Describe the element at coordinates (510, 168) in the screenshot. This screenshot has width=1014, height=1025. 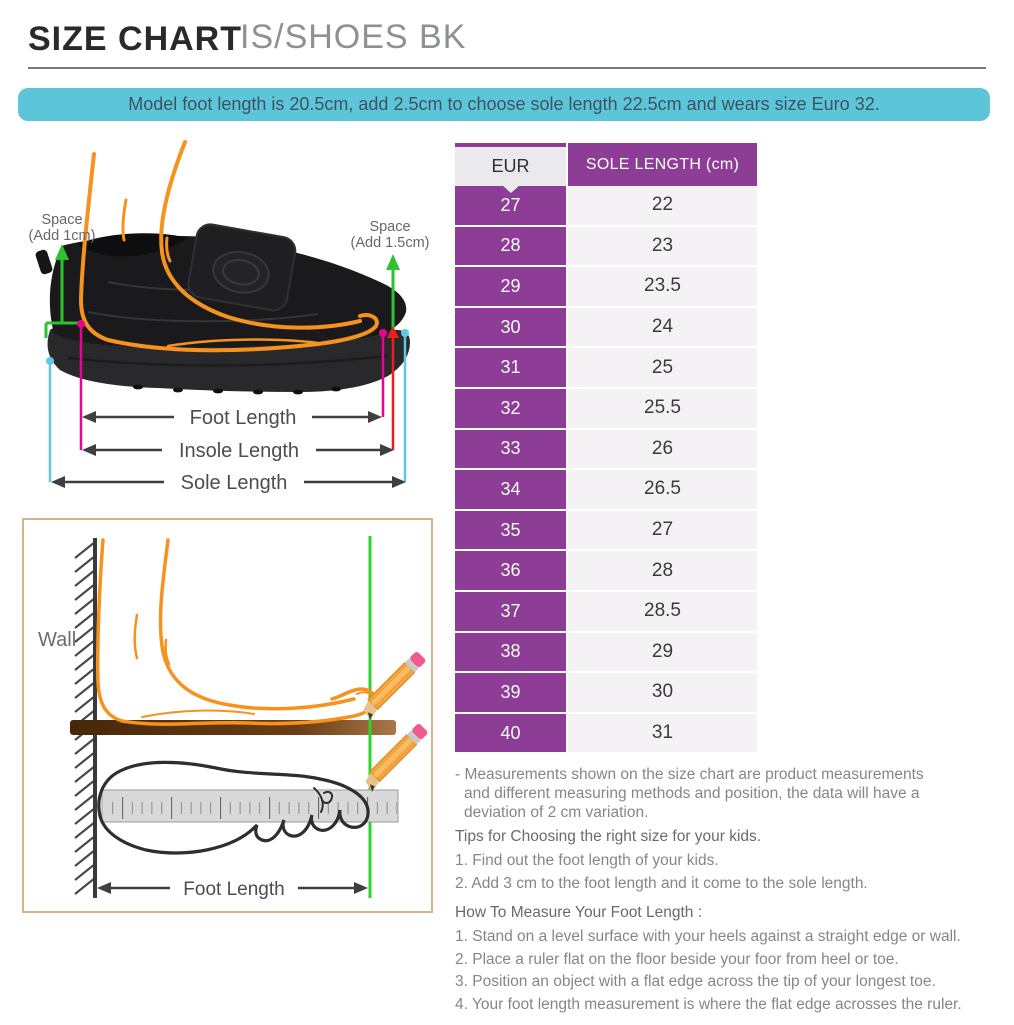
I see `table-header-eur: EUR` at that location.